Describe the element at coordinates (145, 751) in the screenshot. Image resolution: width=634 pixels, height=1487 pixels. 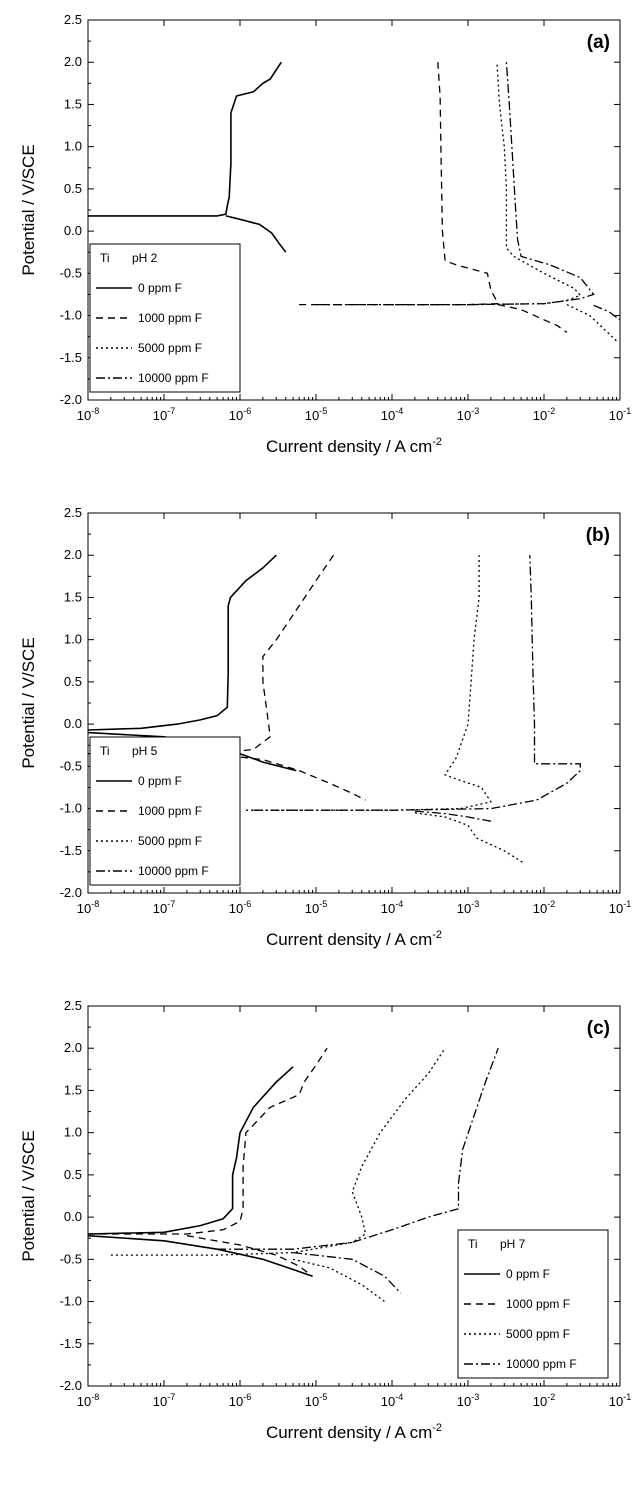
I see `legend-condition: pH 5` at that location.